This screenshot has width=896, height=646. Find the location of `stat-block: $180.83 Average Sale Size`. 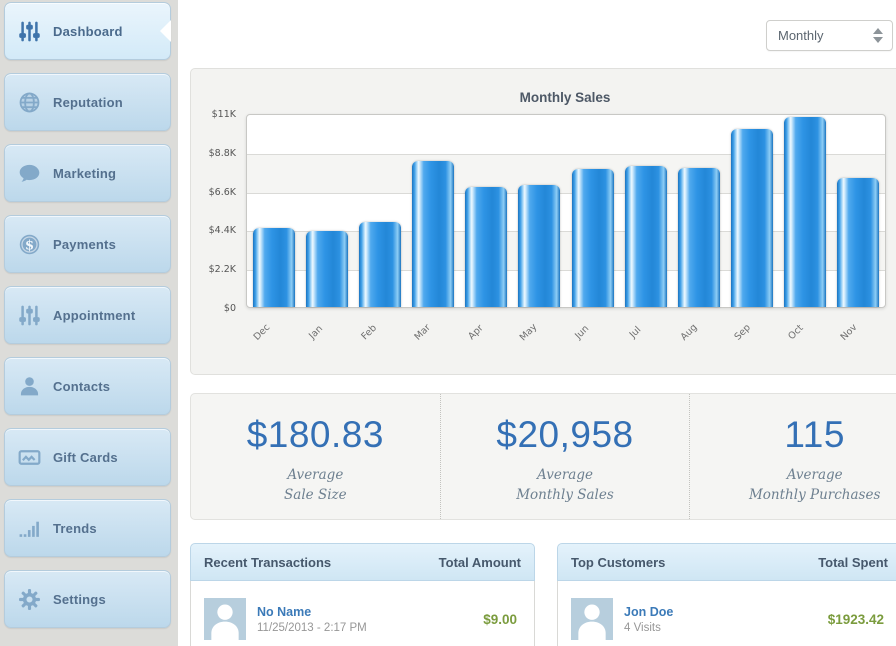

stat-block: $180.83 Average Sale Size is located at coordinates (315, 456).